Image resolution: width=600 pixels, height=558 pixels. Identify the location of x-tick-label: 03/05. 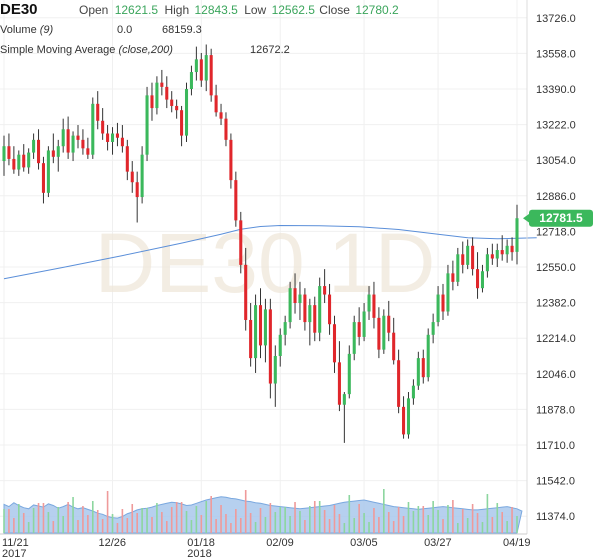
(364, 543).